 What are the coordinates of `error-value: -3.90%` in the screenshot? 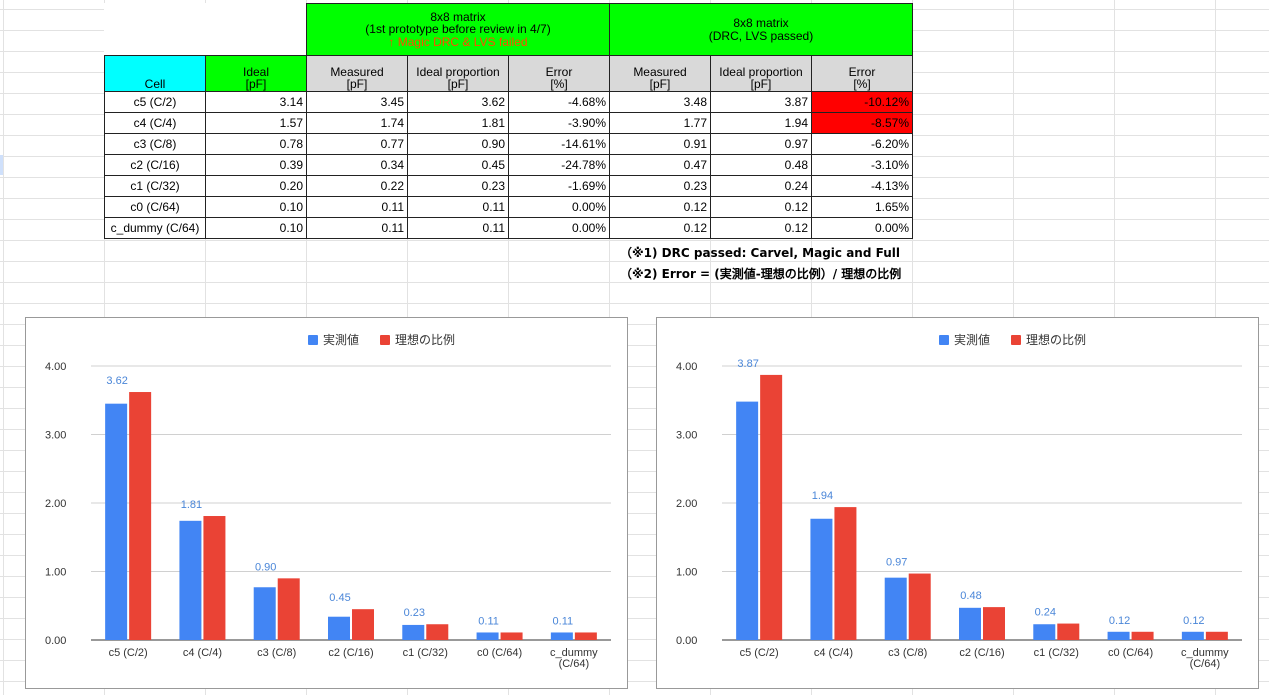 It's located at (559, 123).